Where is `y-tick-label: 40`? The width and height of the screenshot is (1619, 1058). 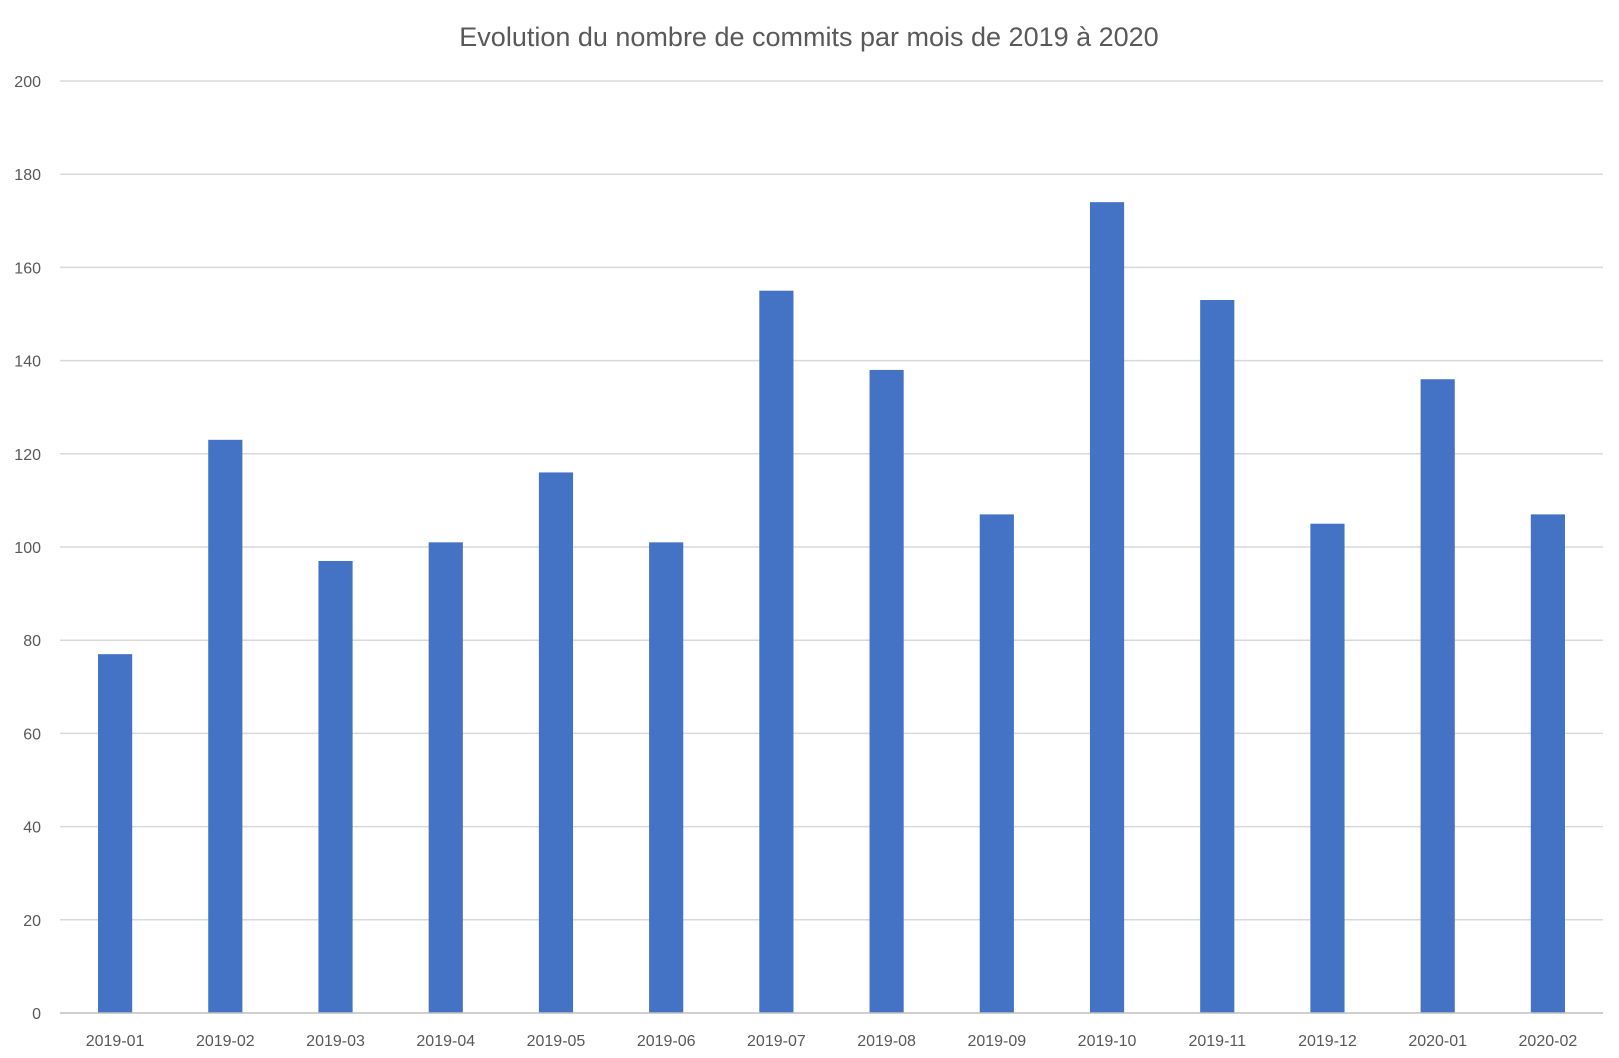 y-tick-label: 40 is located at coordinates (32, 828).